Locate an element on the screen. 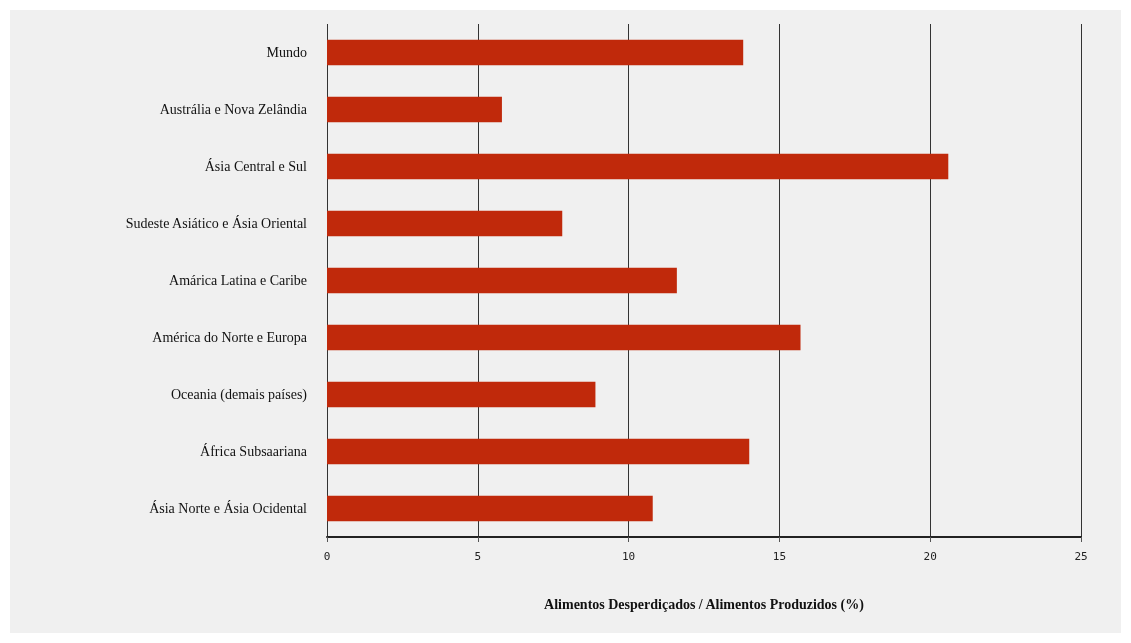  y-tick-label: Oceania (demais países) is located at coordinates (239, 395).